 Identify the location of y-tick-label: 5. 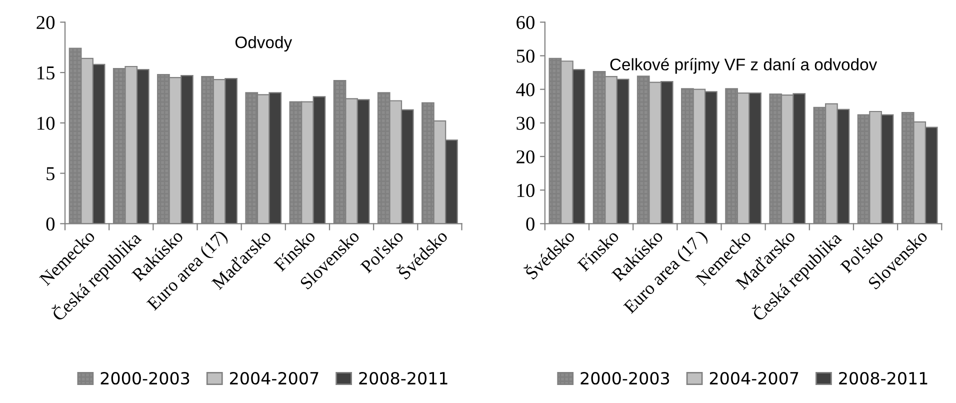
(50, 173).